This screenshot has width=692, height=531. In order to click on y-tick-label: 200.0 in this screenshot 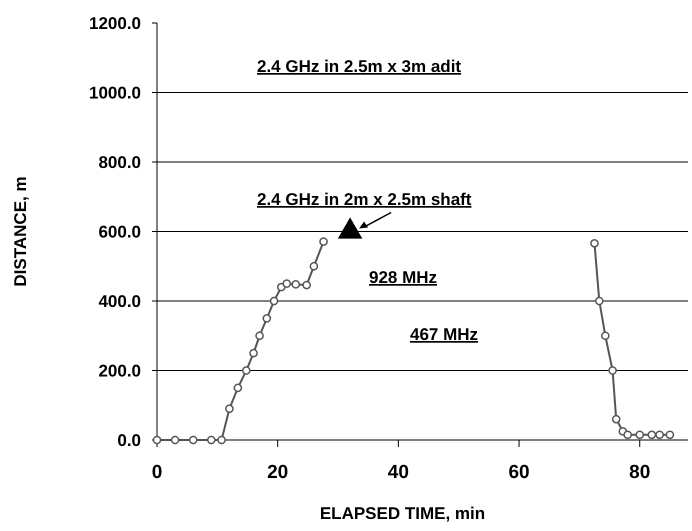, I will do `click(119, 370)`.